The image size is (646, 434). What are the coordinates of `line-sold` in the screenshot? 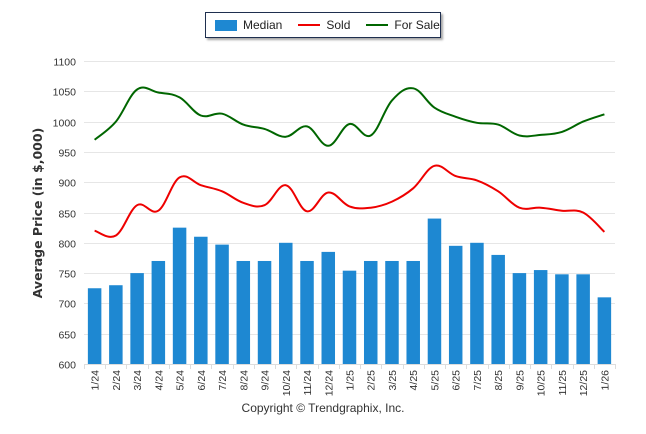 It's located at (350, 201).